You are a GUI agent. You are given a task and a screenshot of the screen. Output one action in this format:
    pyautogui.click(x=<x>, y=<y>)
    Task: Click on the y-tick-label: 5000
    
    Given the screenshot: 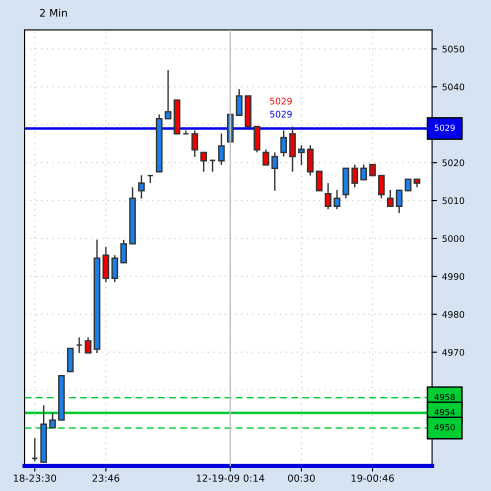 What is the action you would take?
    pyautogui.click(x=453, y=238)
    